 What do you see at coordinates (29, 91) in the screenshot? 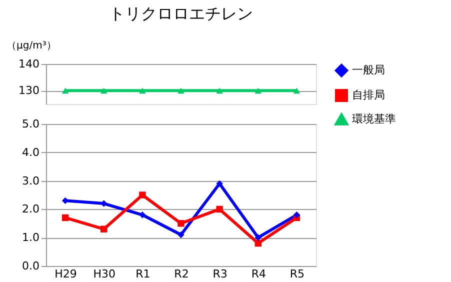
I see `y-tick-label: 130` at bounding box center [29, 91].